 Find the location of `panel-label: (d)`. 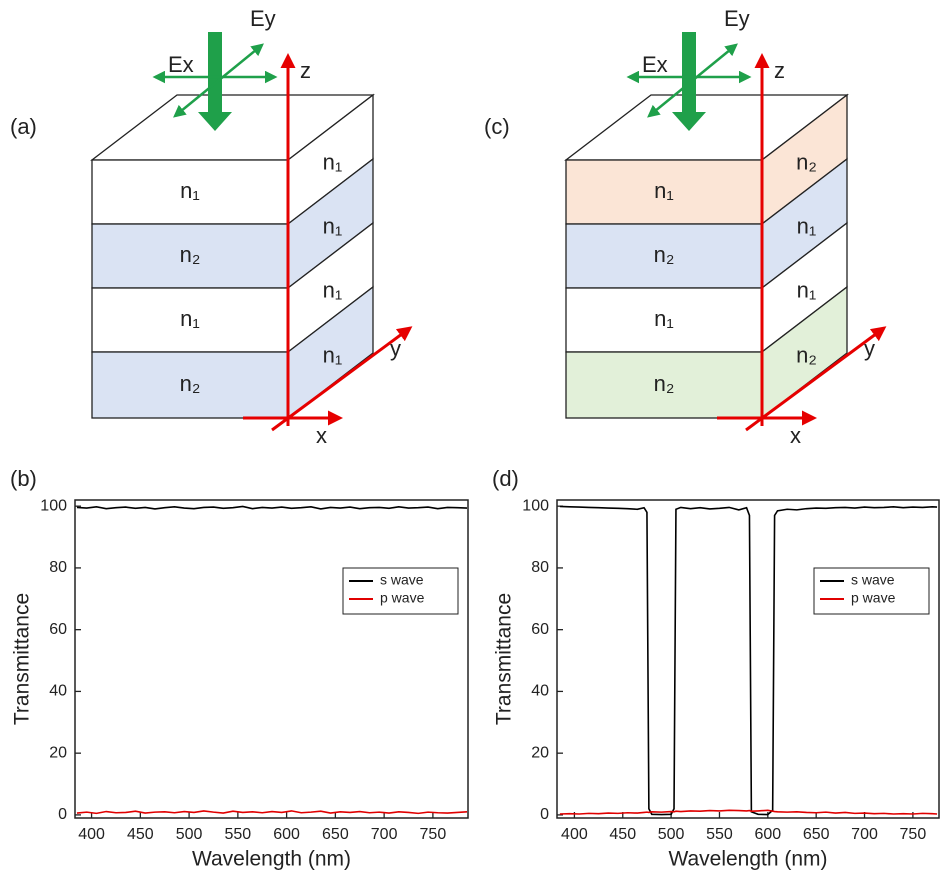

panel-label: (d) is located at coordinates (505, 478).